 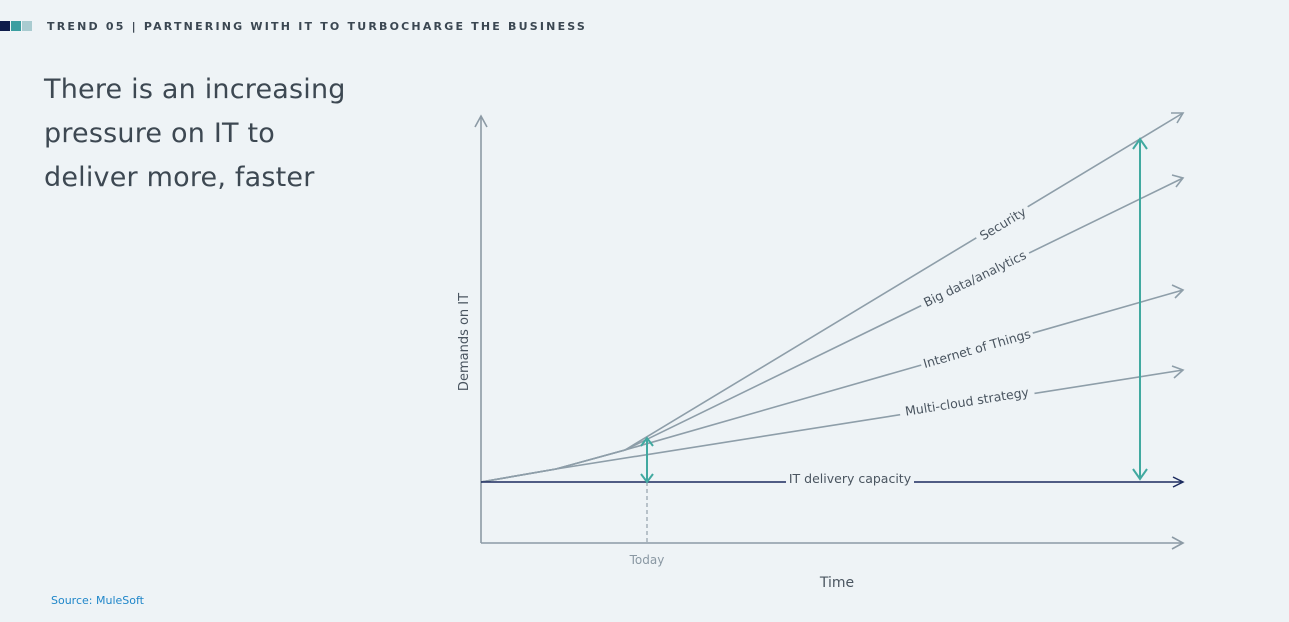 What do you see at coordinates (464, 342) in the screenshot?
I see `y-axis-label: Demands on IT` at bounding box center [464, 342].